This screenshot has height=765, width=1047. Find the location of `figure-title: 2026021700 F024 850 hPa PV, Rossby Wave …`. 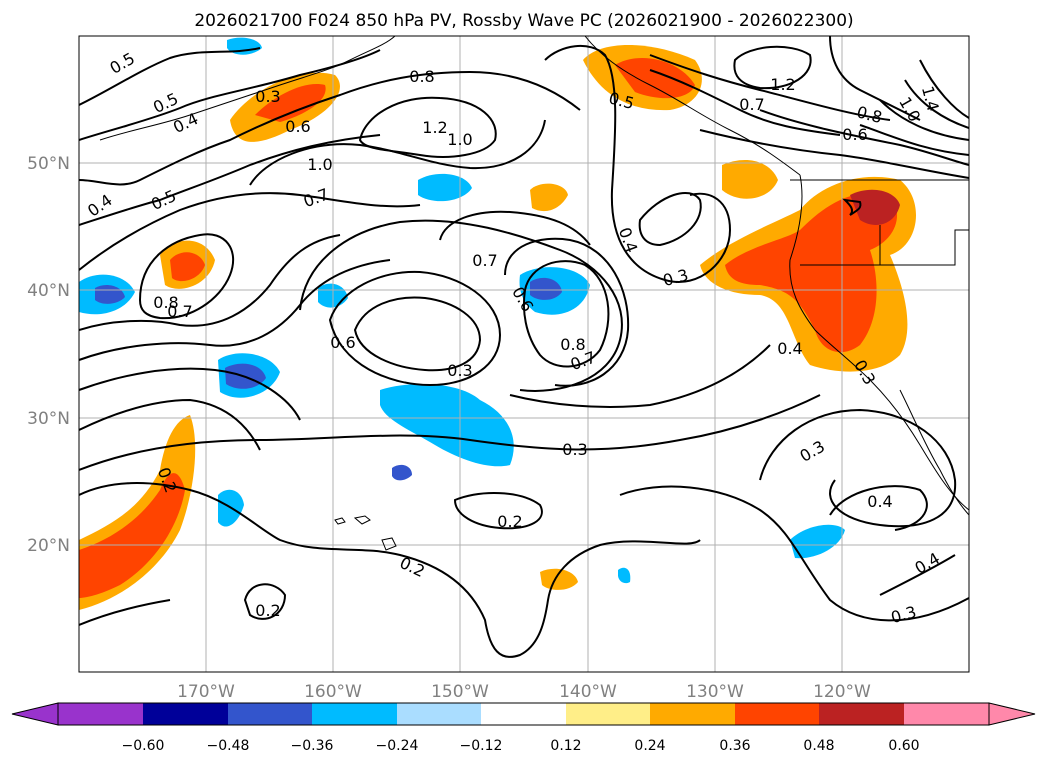

figure-title: 2026021700 F024 850 hPa PV, Rossby Wave … is located at coordinates (523, 21).